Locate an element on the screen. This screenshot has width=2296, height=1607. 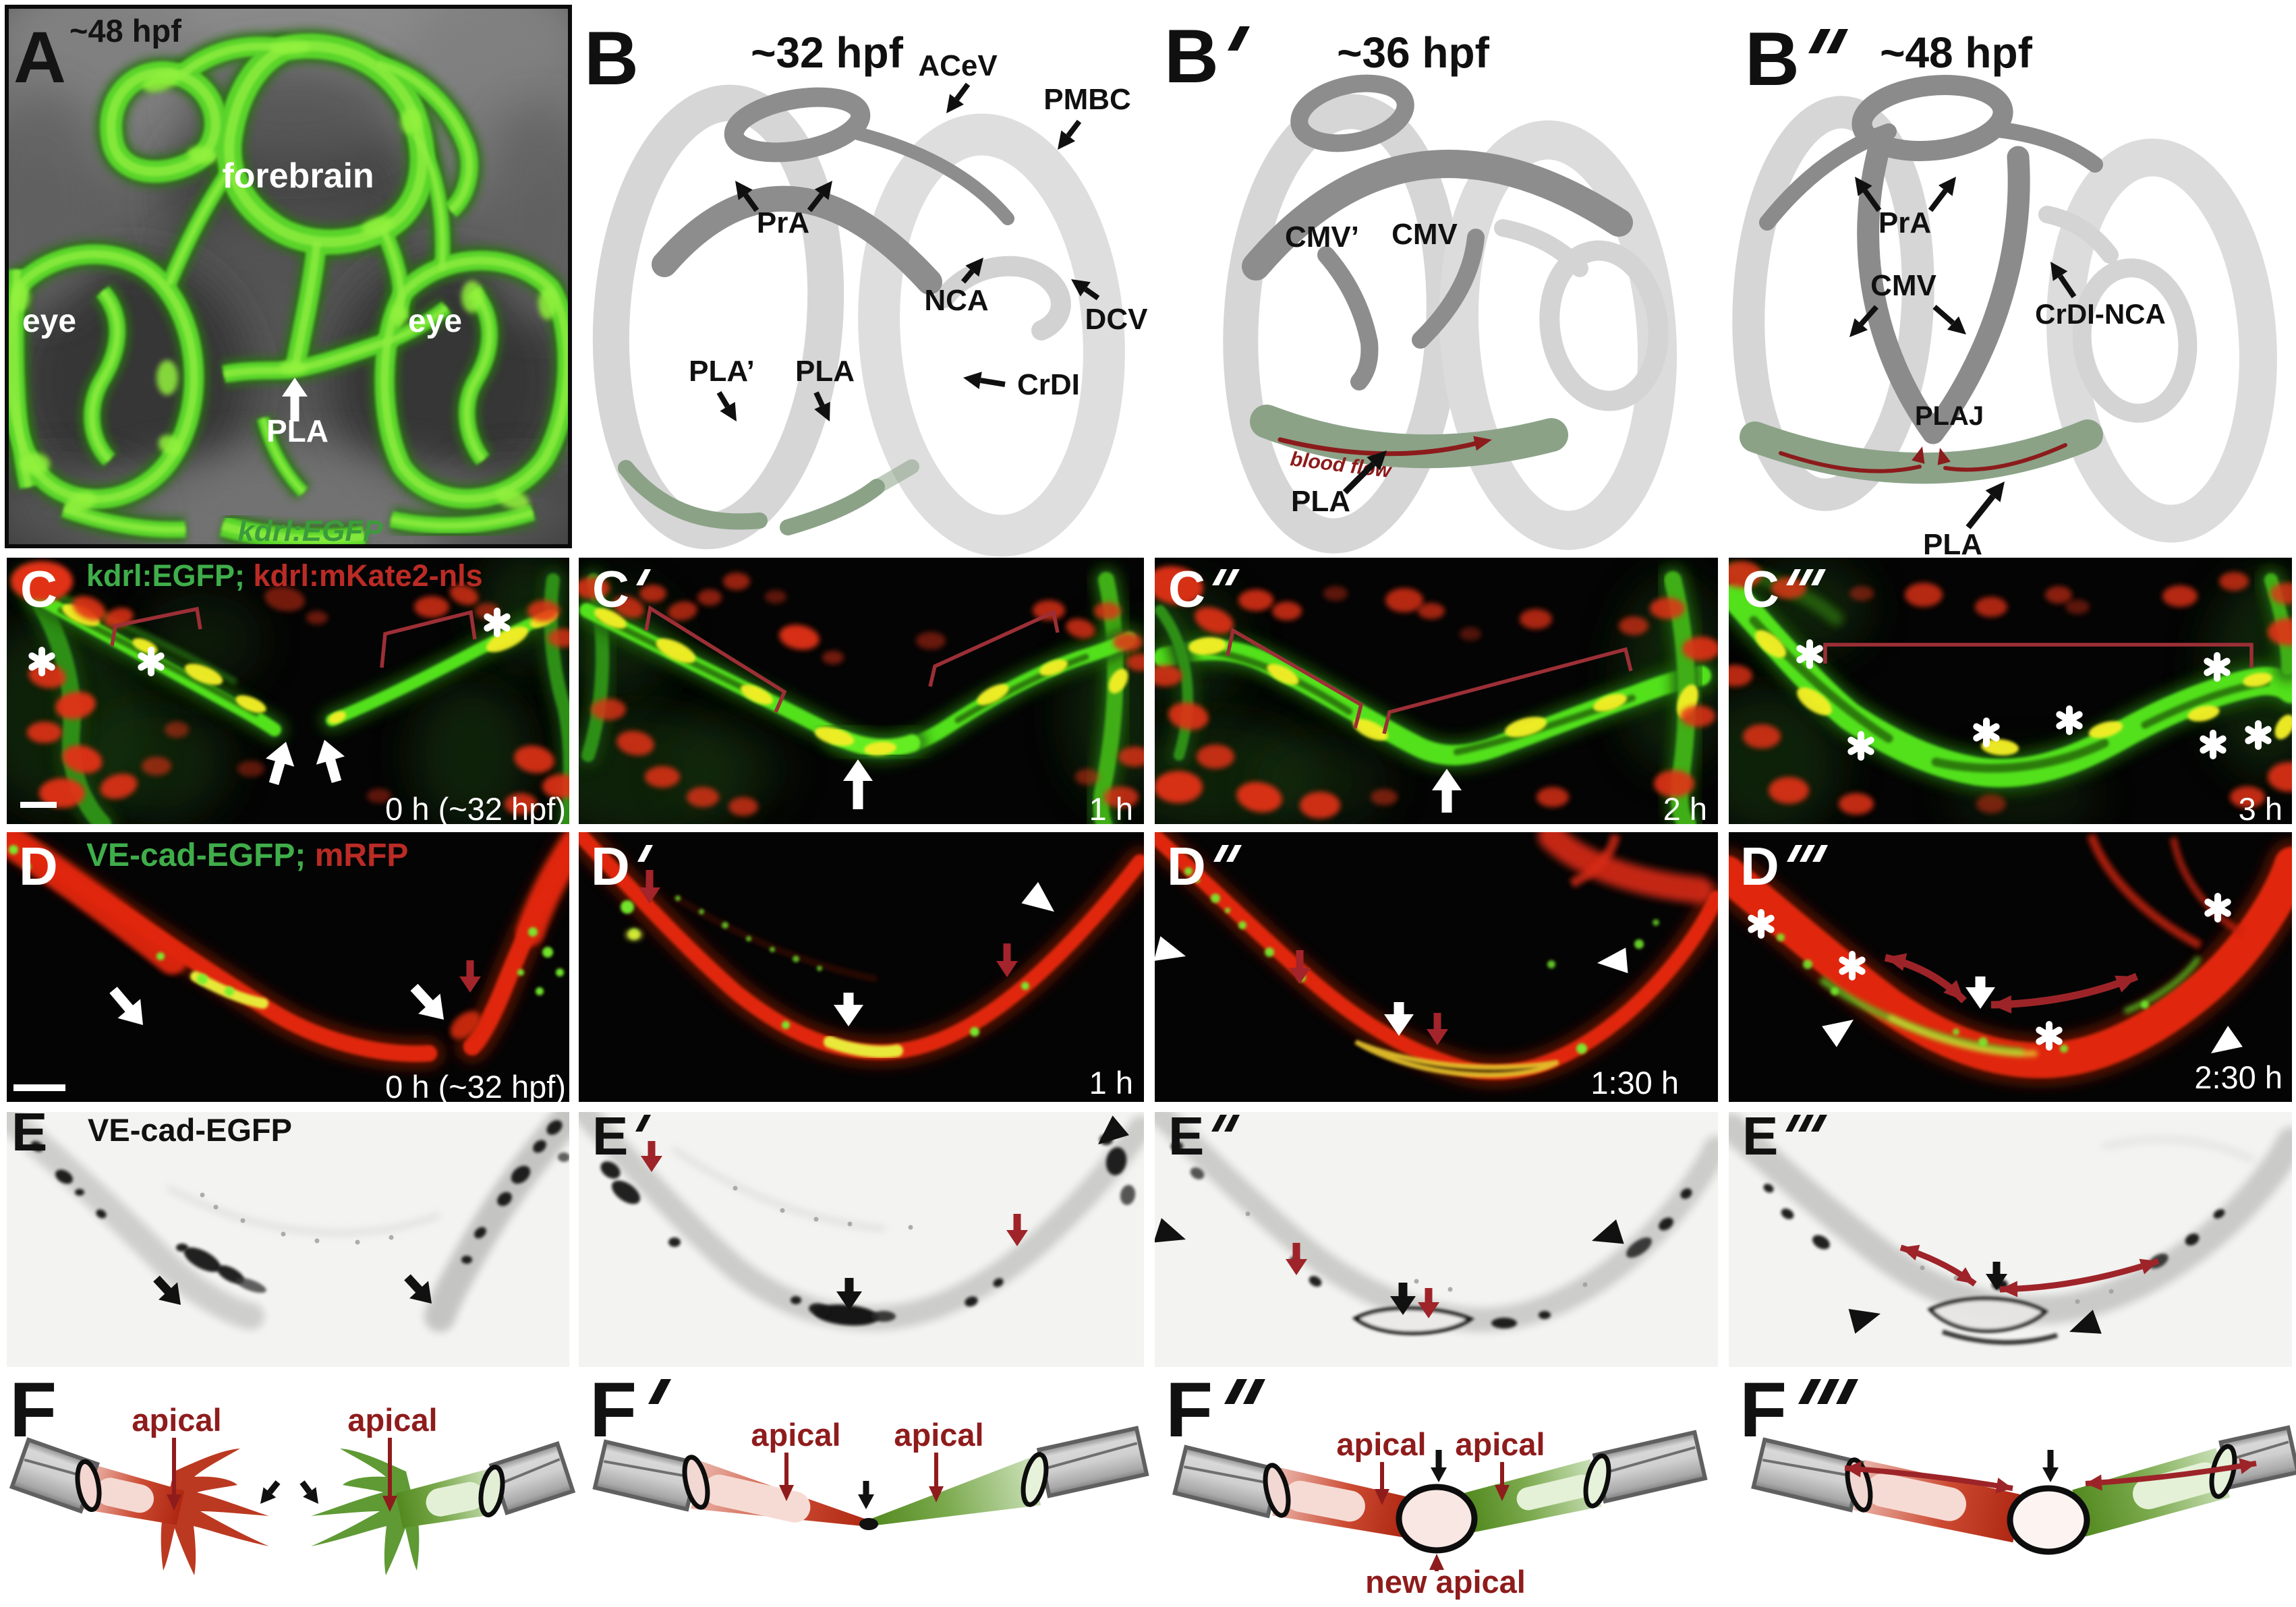
svg-text: A is located at coordinates (39, 57).